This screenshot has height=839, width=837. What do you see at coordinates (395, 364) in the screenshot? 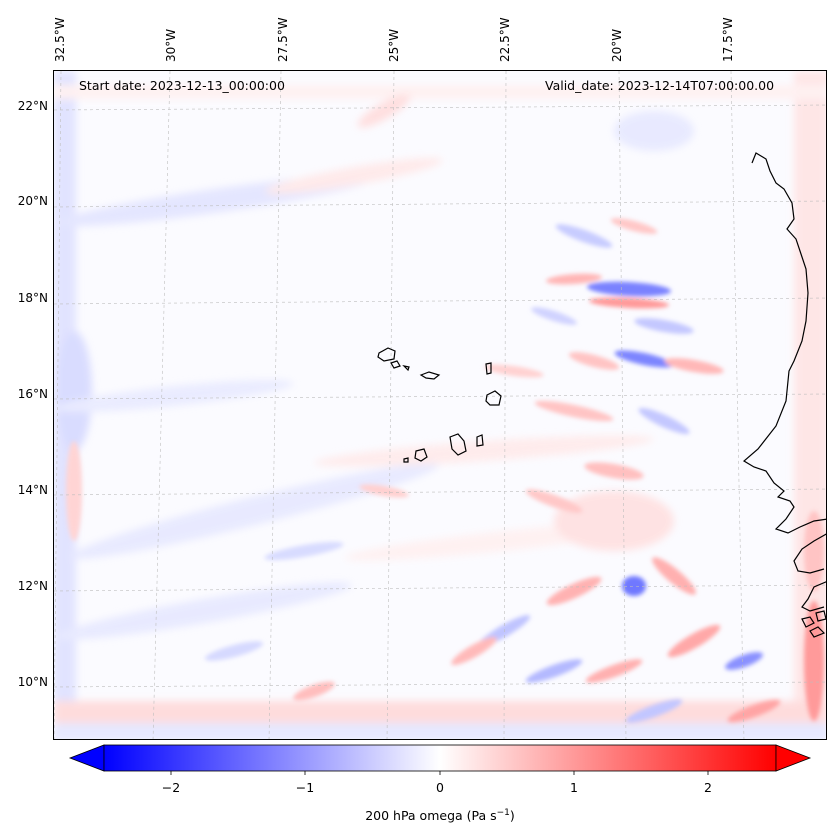
I see `cape-verde-sao-vicente` at bounding box center [395, 364].